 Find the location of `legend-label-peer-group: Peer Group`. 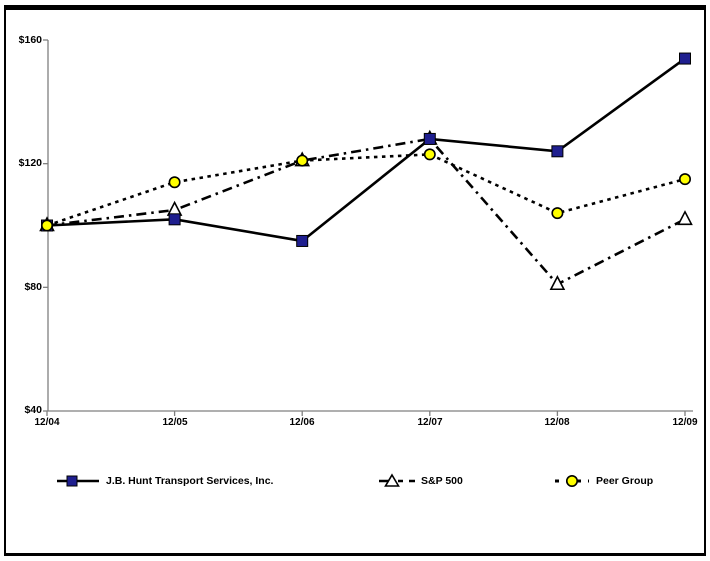

legend-label-peer-group: Peer Group is located at coordinates (625, 481).